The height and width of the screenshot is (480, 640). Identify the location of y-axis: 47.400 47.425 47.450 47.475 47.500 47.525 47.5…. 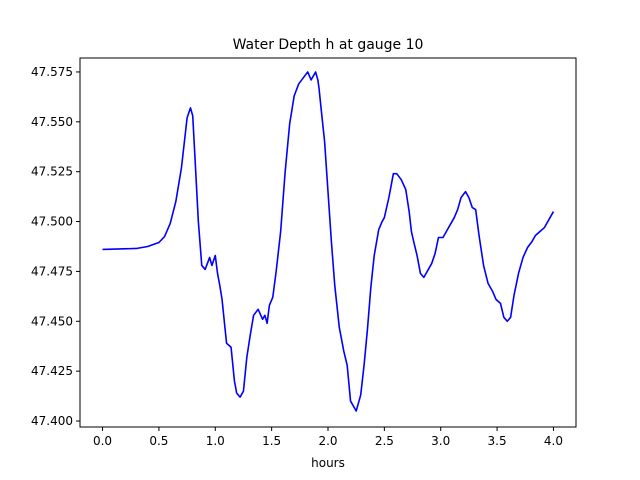
(55, 246).